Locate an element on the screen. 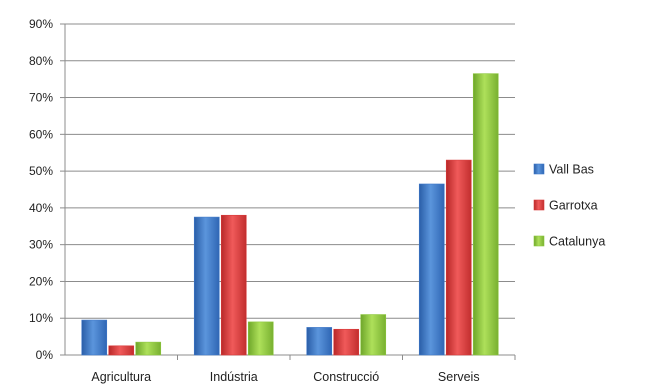 The width and height of the screenshot is (650, 387). bar-vall-bas-agricultura is located at coordinates (94, 337).